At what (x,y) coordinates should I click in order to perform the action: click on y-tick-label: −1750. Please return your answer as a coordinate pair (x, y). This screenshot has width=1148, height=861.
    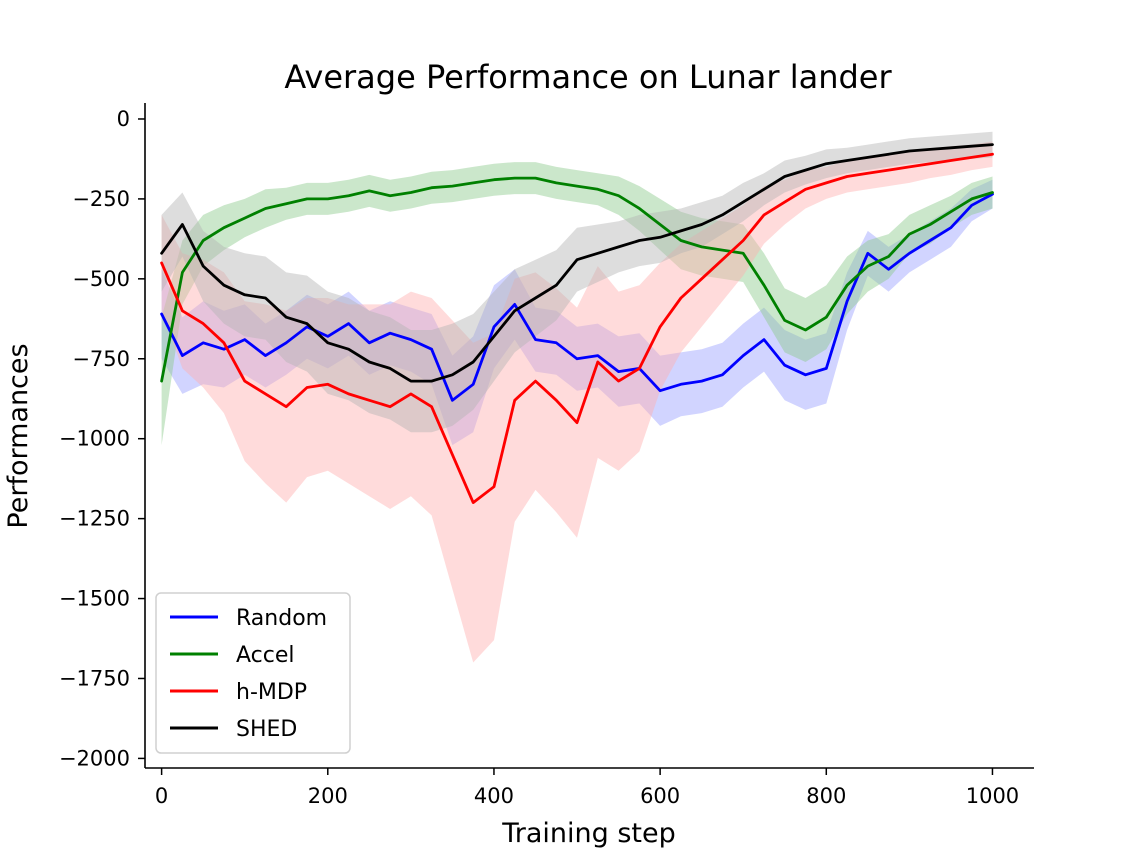
    Looking at the image, I should click on (94, 678).